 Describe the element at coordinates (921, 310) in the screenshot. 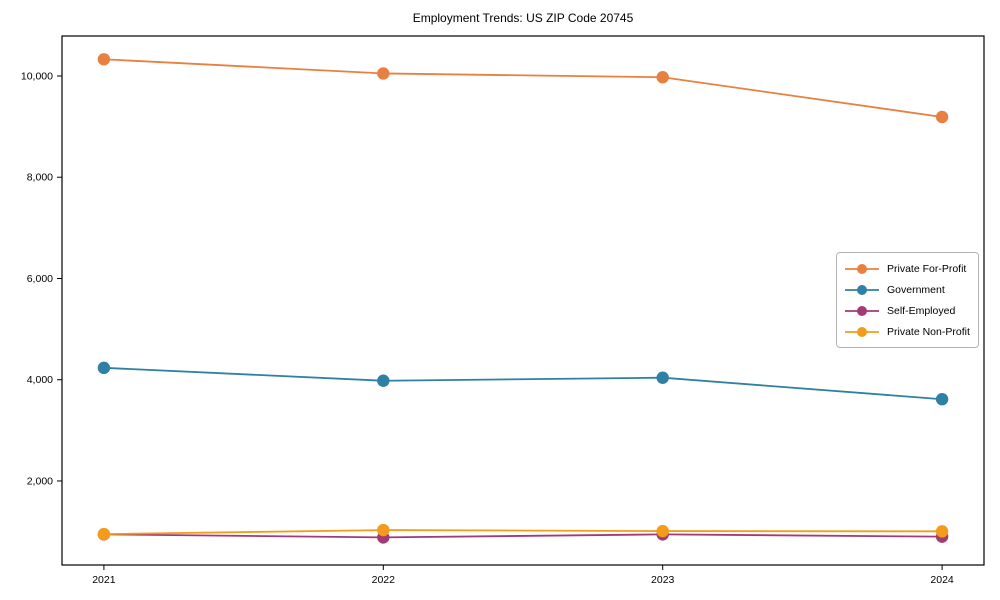

I see `legend-label-self-employed: Self-Employed` at that location.